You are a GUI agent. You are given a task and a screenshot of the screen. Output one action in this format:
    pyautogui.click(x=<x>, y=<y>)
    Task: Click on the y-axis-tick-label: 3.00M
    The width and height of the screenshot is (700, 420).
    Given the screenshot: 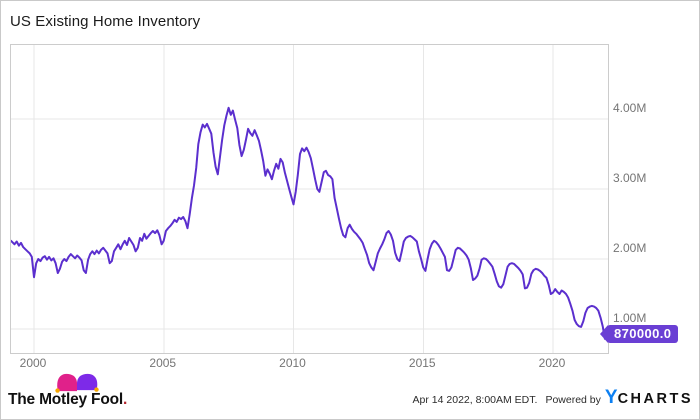 What is the action you would take?
    pyautogui.click(x=630, y=178)
    